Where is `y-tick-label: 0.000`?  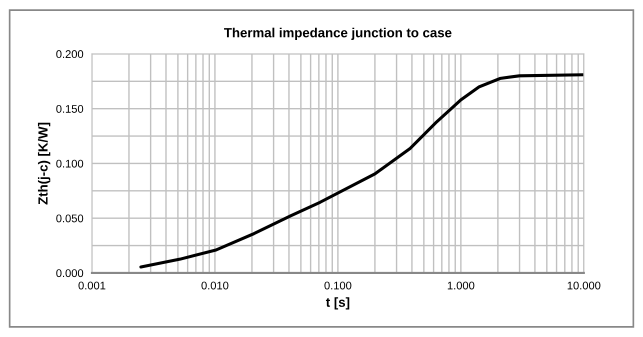
y-tick-label: 0.000 is located at coordinates (70, 273).